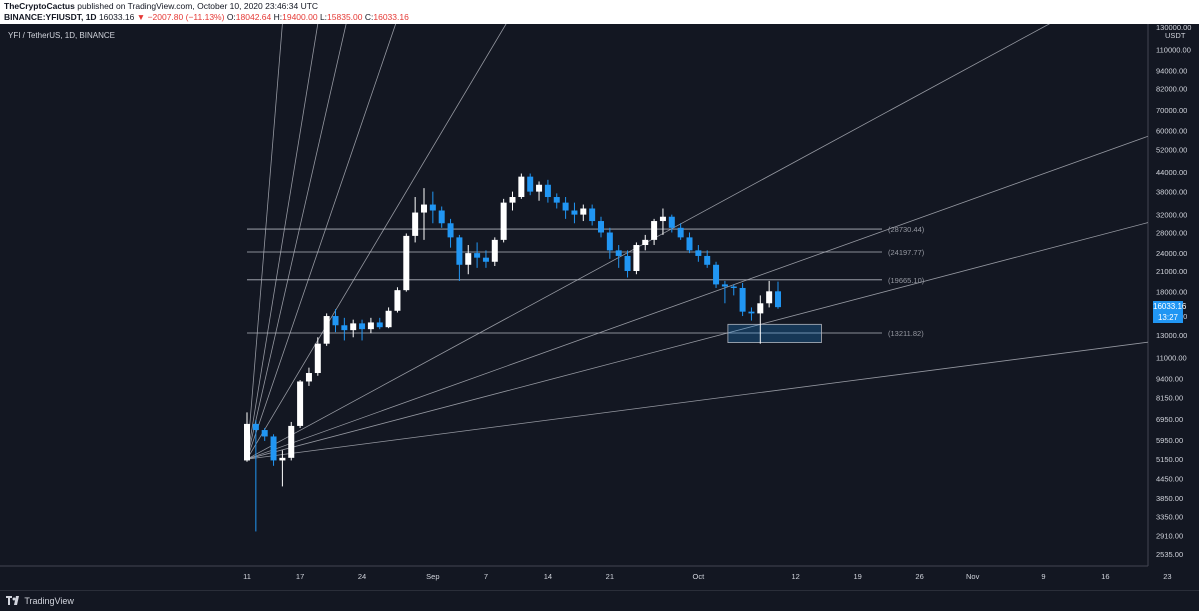 This screenshot has width=1199, height=611. Describe the element at coordinates (1173, 28) in the screenshot. I see `y-tick-27: 130000.00` at that location.